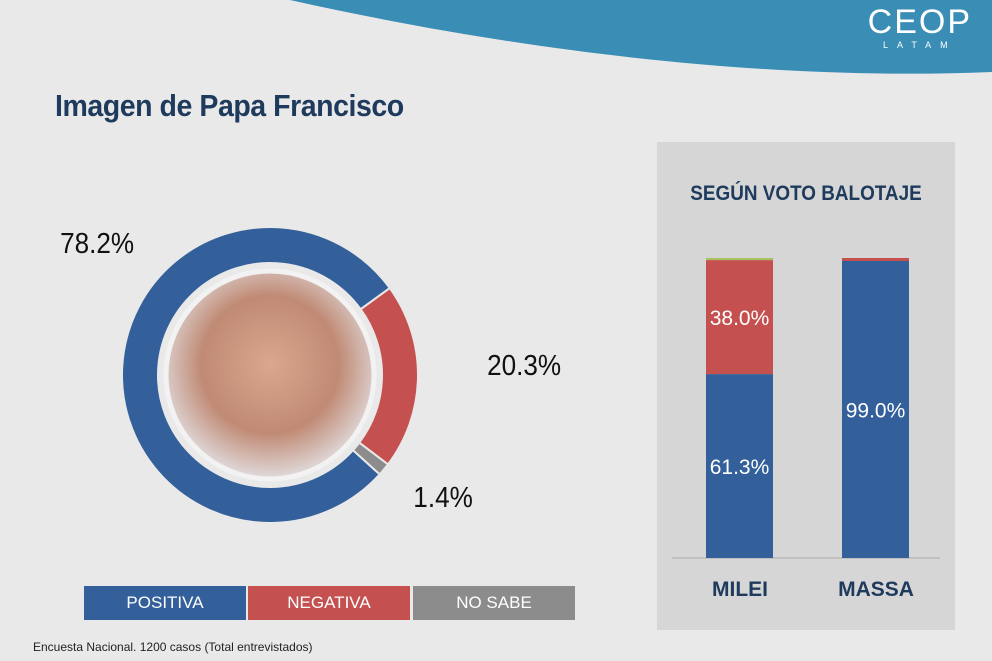 Image resolution: width=992 pixels, height=661 pixels. I want to click on slice-positiva, so click(256, 375).